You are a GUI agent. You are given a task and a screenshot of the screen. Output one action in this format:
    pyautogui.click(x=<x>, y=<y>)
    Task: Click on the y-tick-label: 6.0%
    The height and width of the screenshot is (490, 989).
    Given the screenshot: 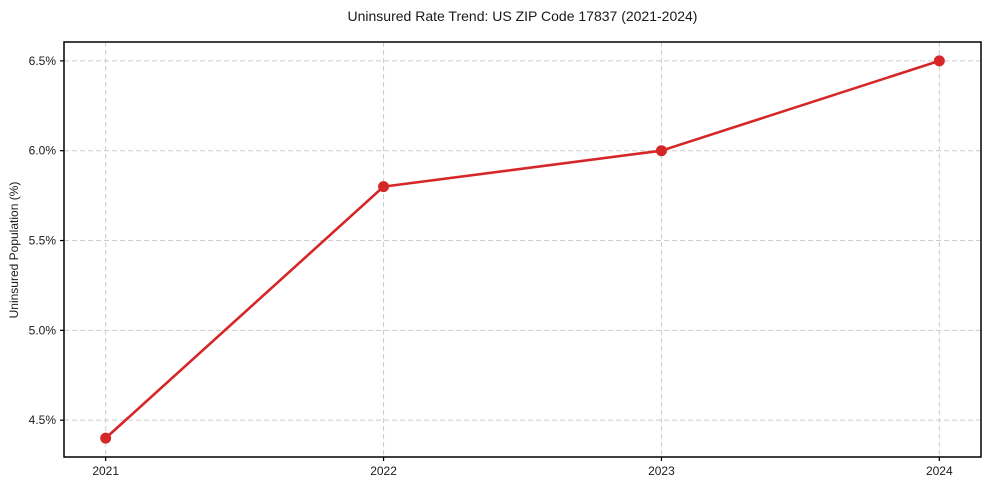 What is the action you would take?
    pyautogui.click(x=43, y=151)
    